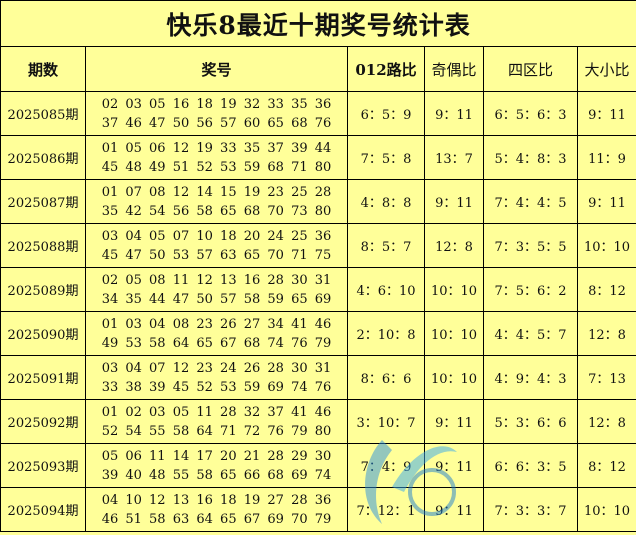 The image size is (636, 535). What do you see at coordinates (530, 377) in the screenshot?
I see `zones-cell: 4：9：4：3` at bounding box center [530, 377].